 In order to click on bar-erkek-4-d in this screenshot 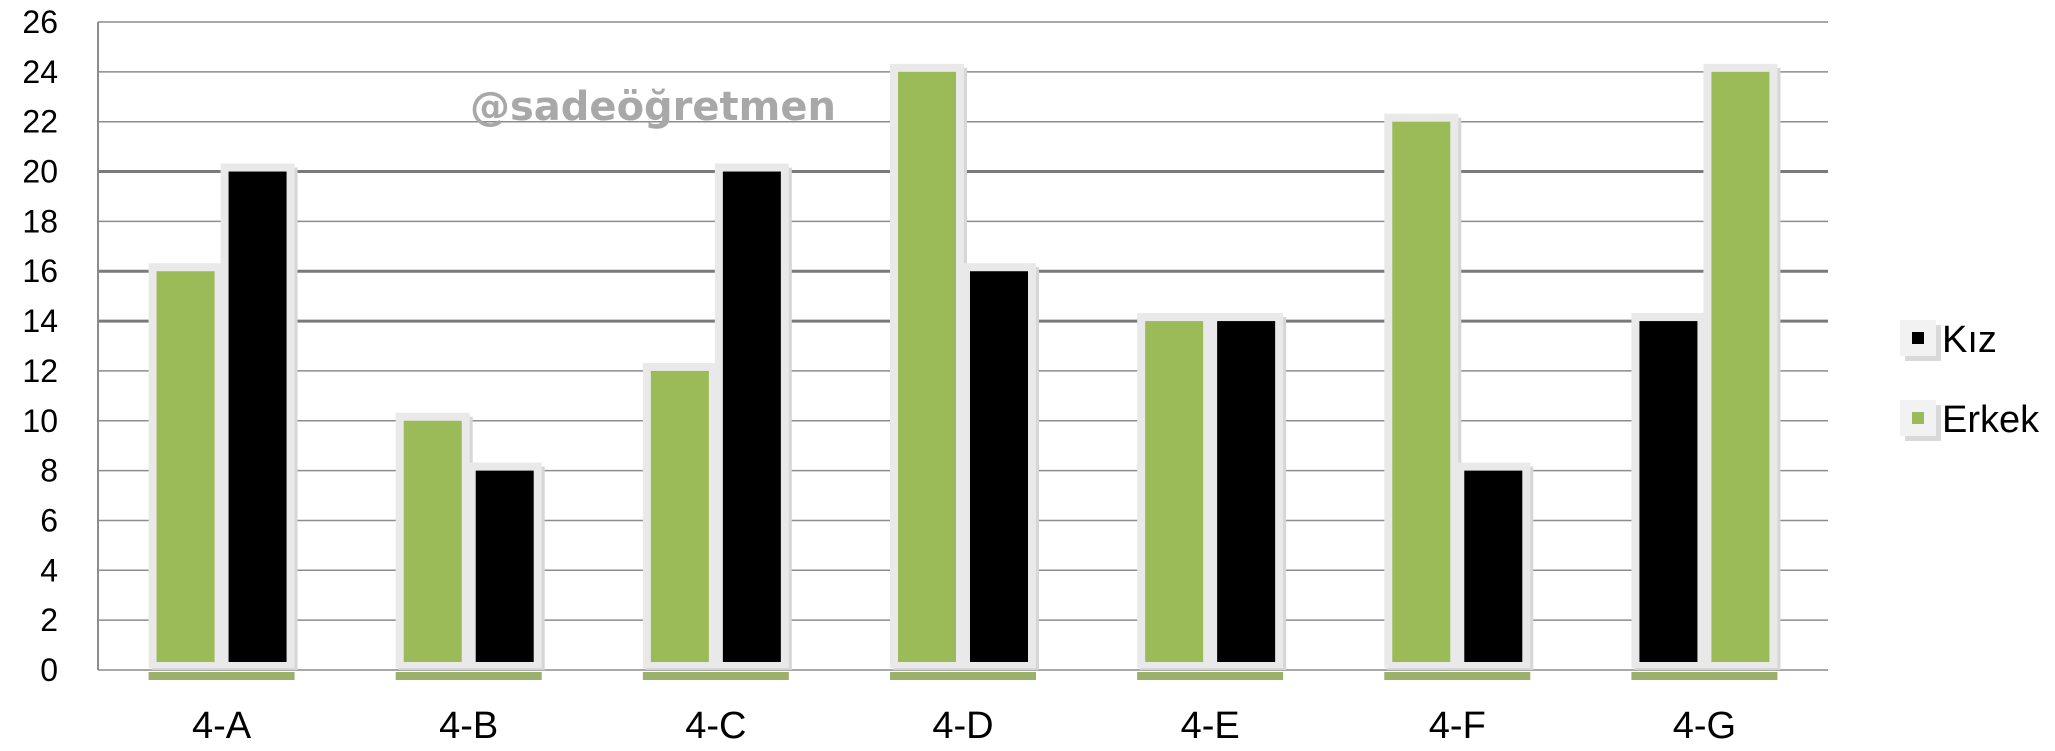, I will do `click(927, 367)`.